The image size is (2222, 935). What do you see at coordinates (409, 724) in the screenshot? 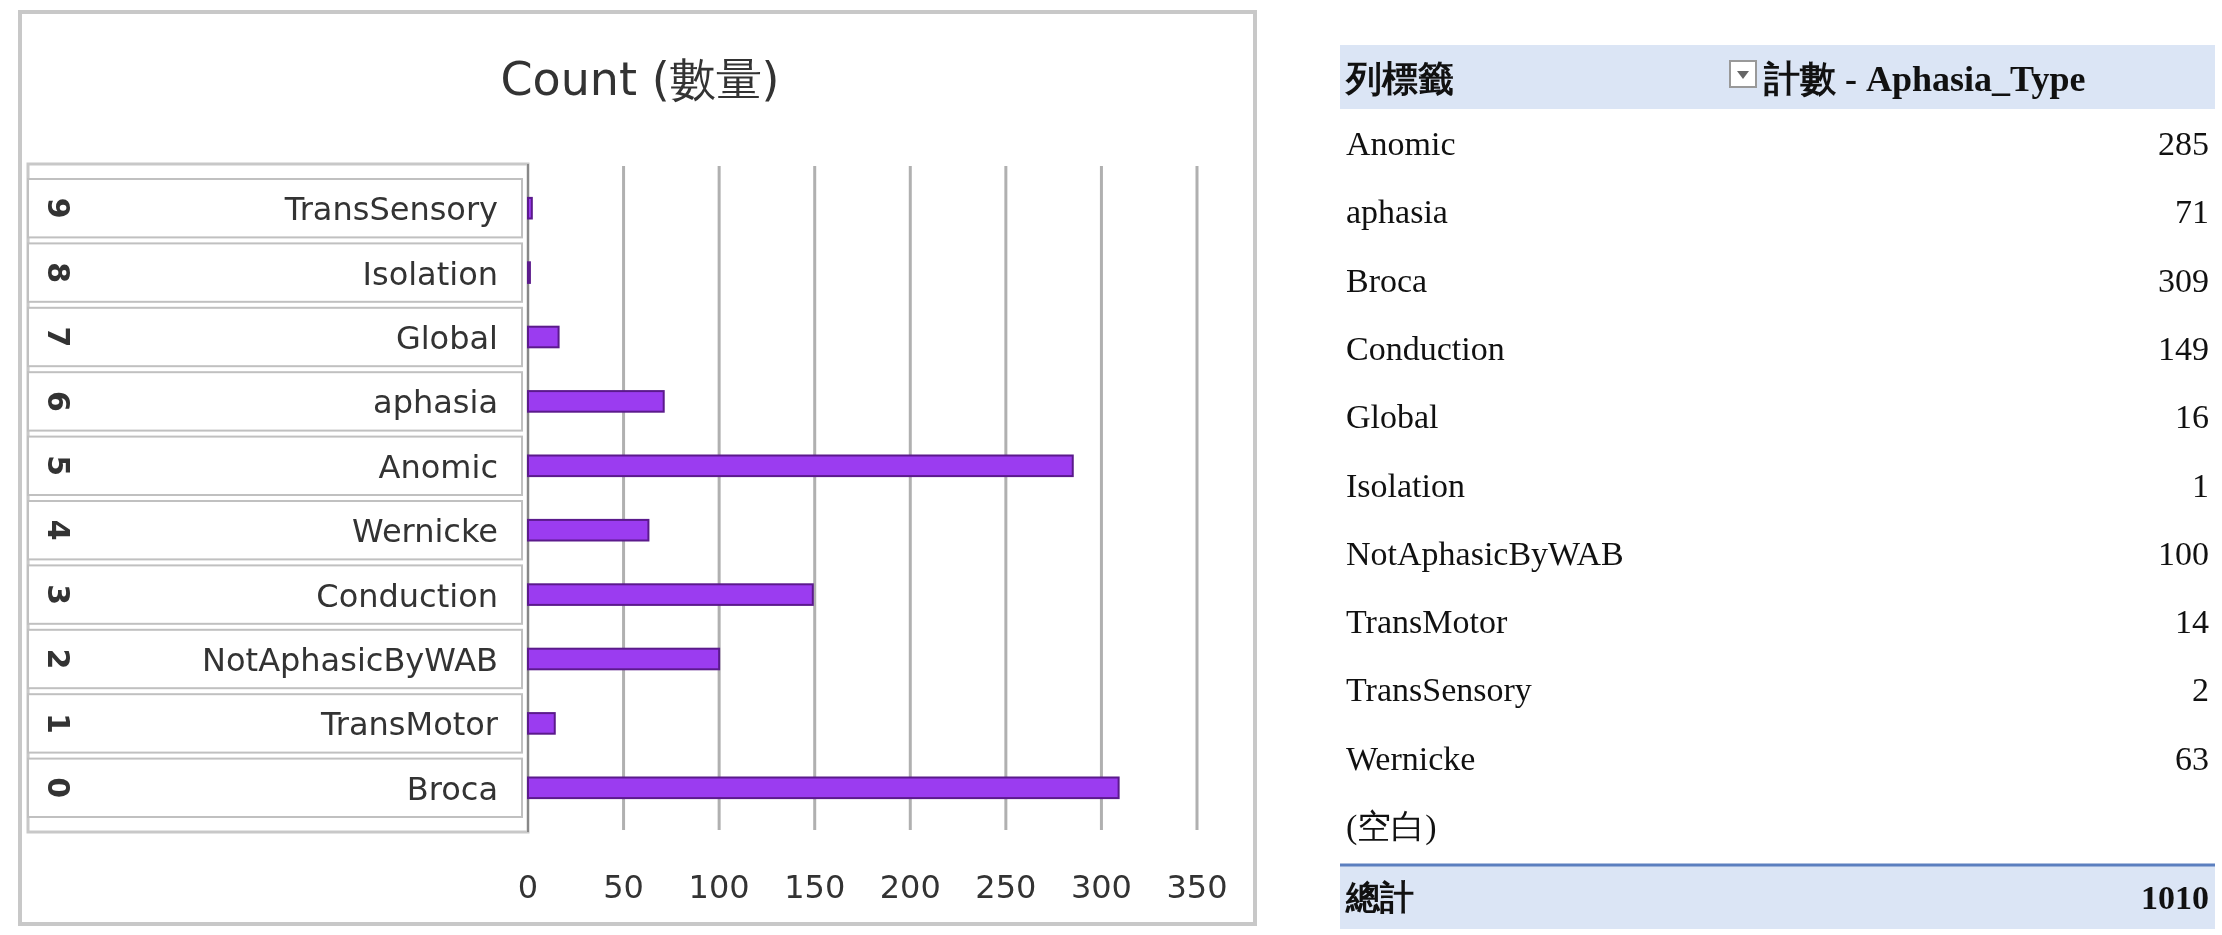
I see `y-tick-label: TransMotor` at bounding box center [409, 724].